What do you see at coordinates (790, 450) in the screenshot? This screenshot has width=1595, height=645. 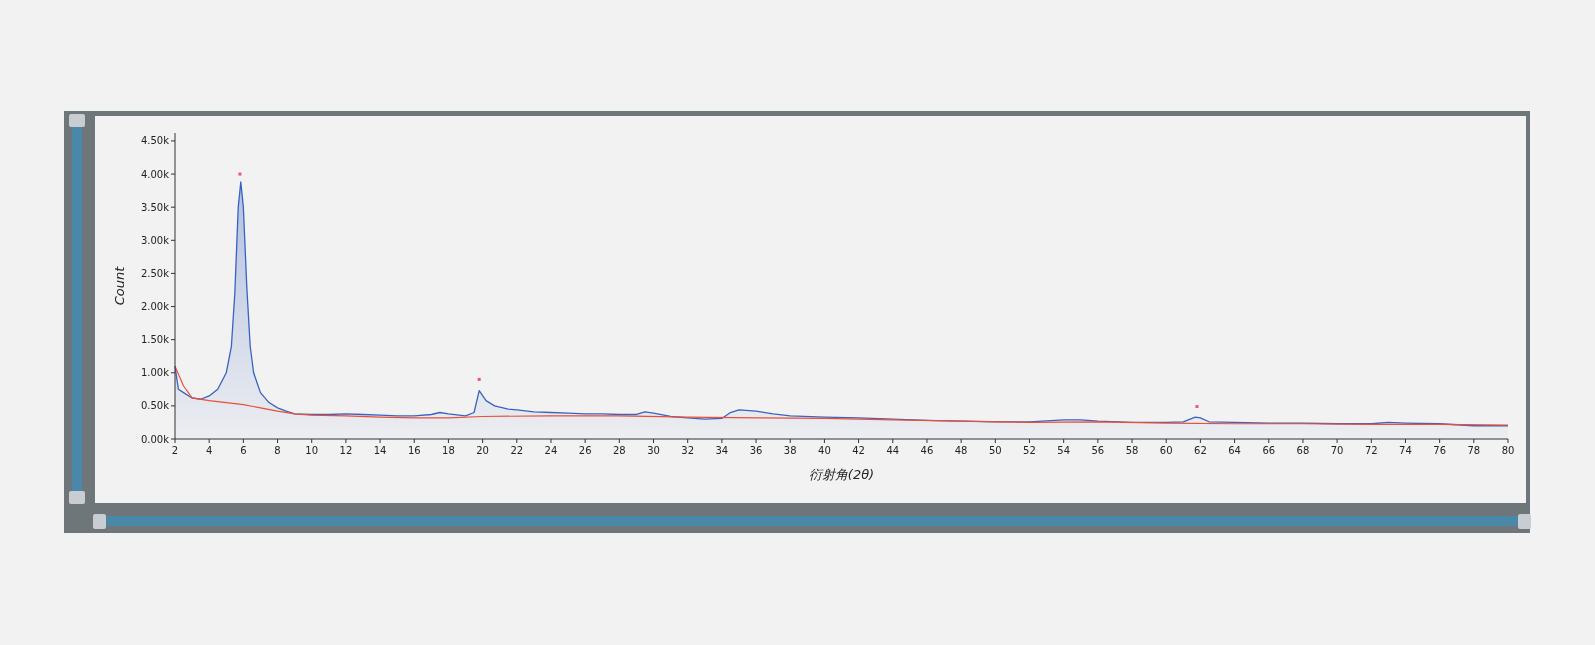 I see `x-tick-label: 38` at bounding box center [790, 450].